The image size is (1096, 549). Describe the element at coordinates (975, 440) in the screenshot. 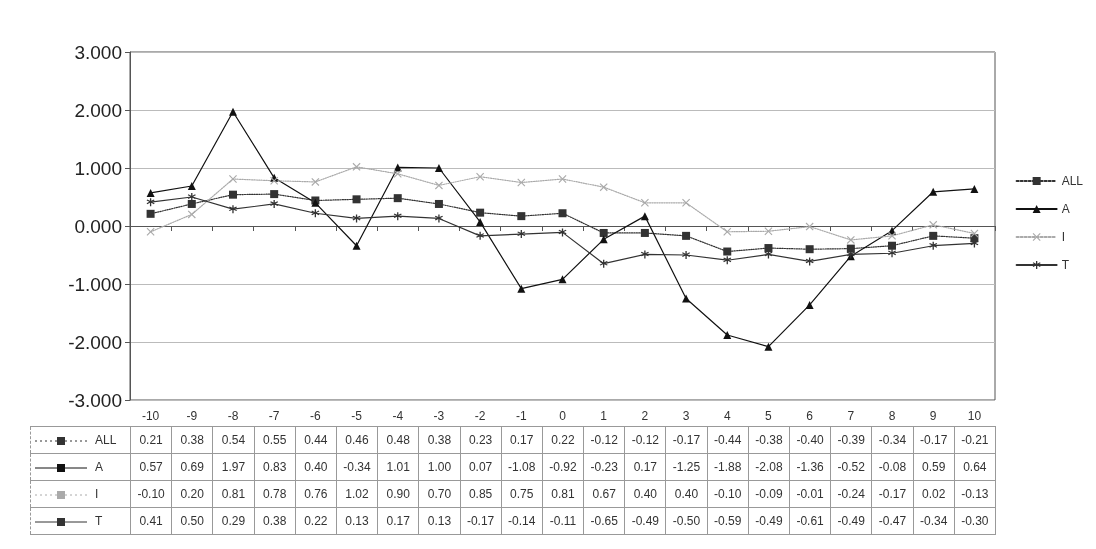

I see `data-label: -0.21` at that location.